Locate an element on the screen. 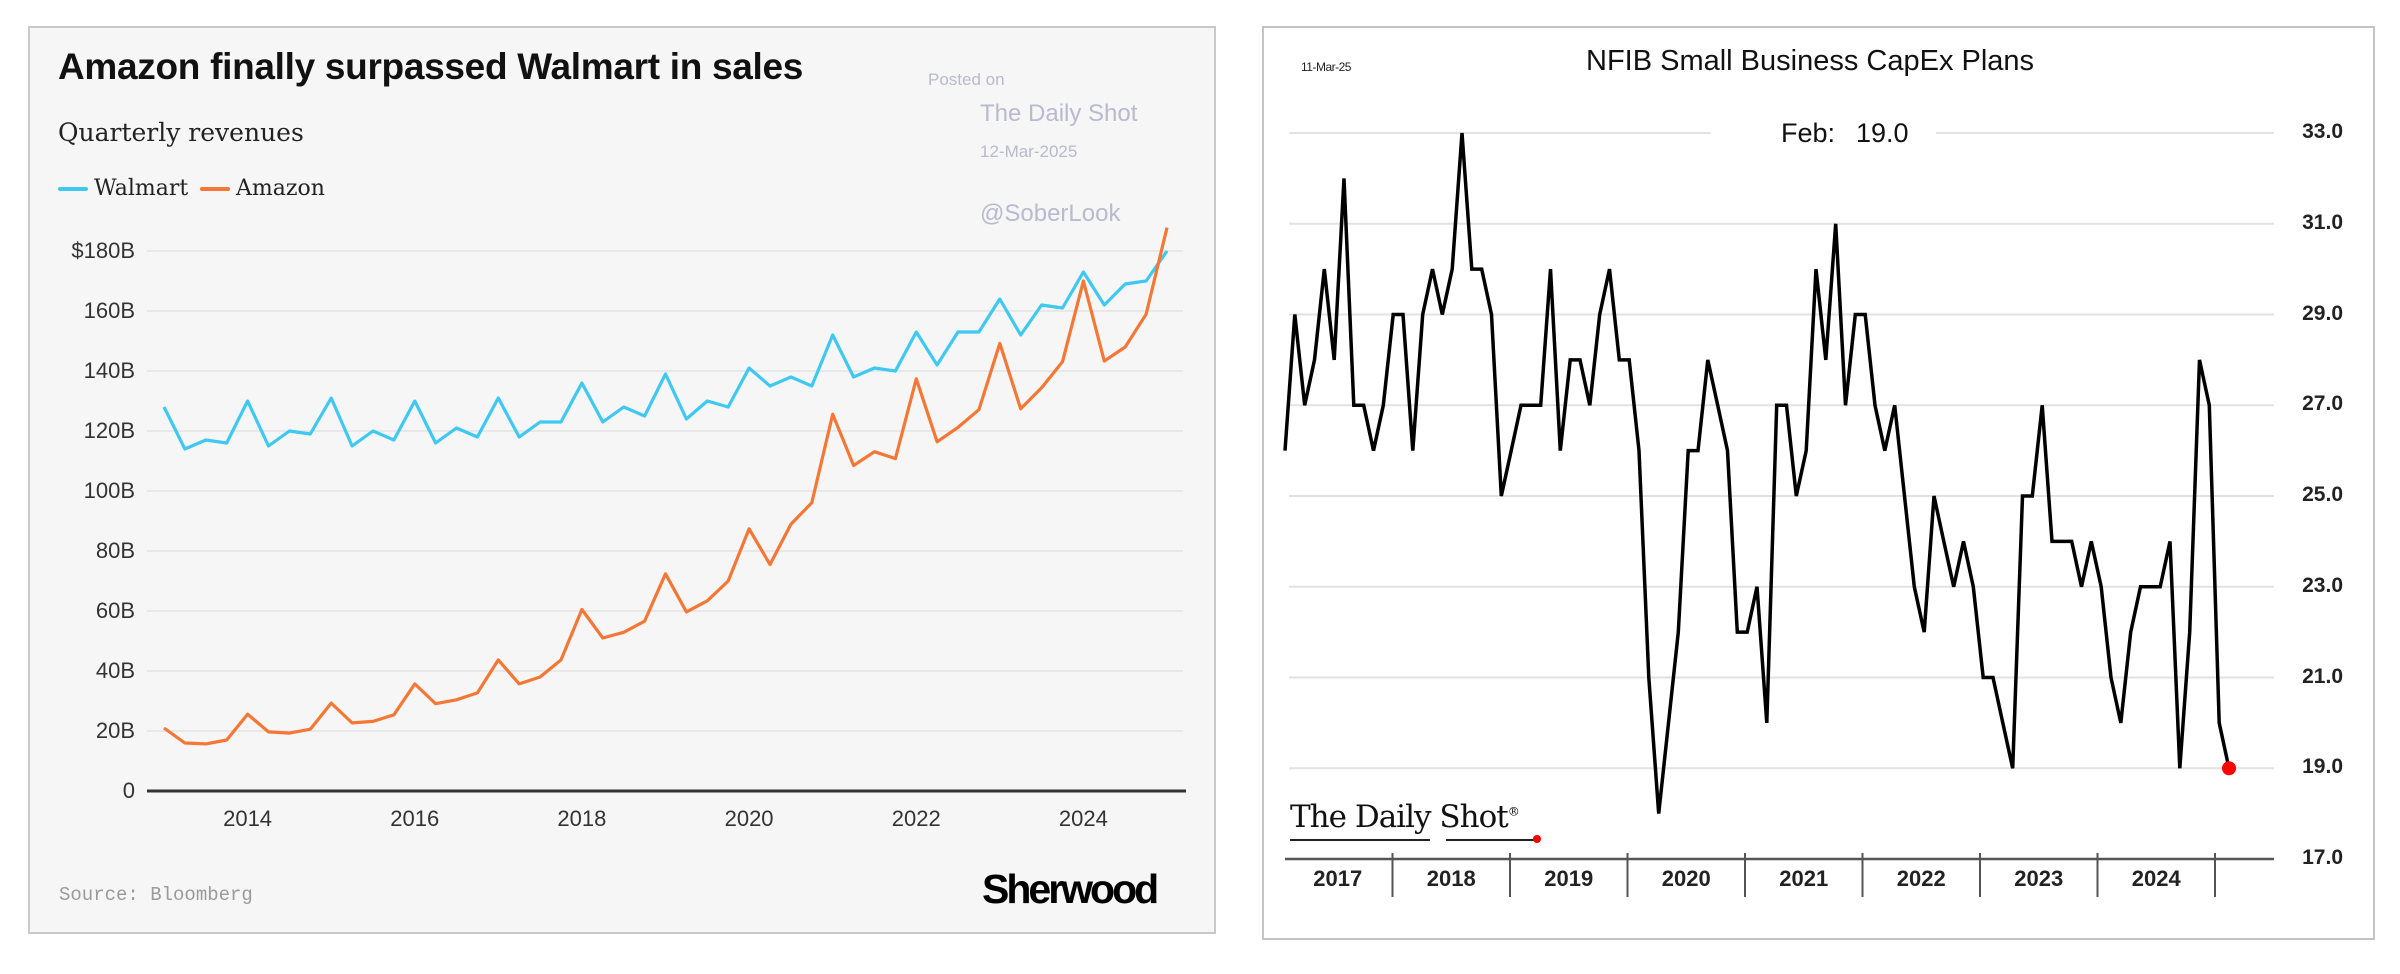 The height and width of the screenshot is (974, 2400). y-tick-label: 140B is located at coordinates (109, 370).